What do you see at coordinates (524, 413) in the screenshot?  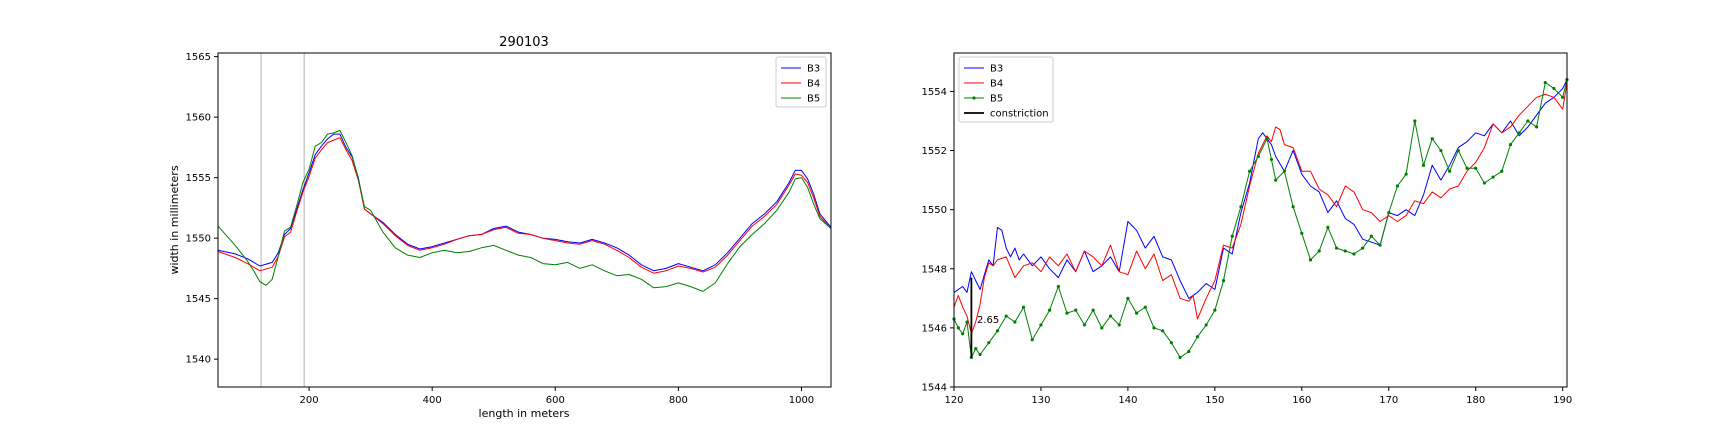 I see `left-x-axis-label: length in meters` at bounding box center [524, 413].